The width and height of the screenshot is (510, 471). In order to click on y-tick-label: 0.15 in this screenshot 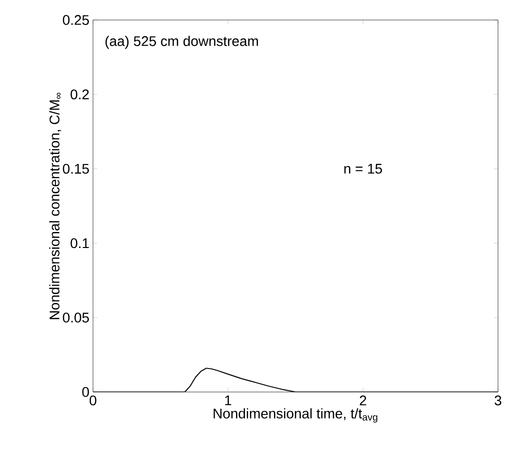, I will do `click(75, 169)`.